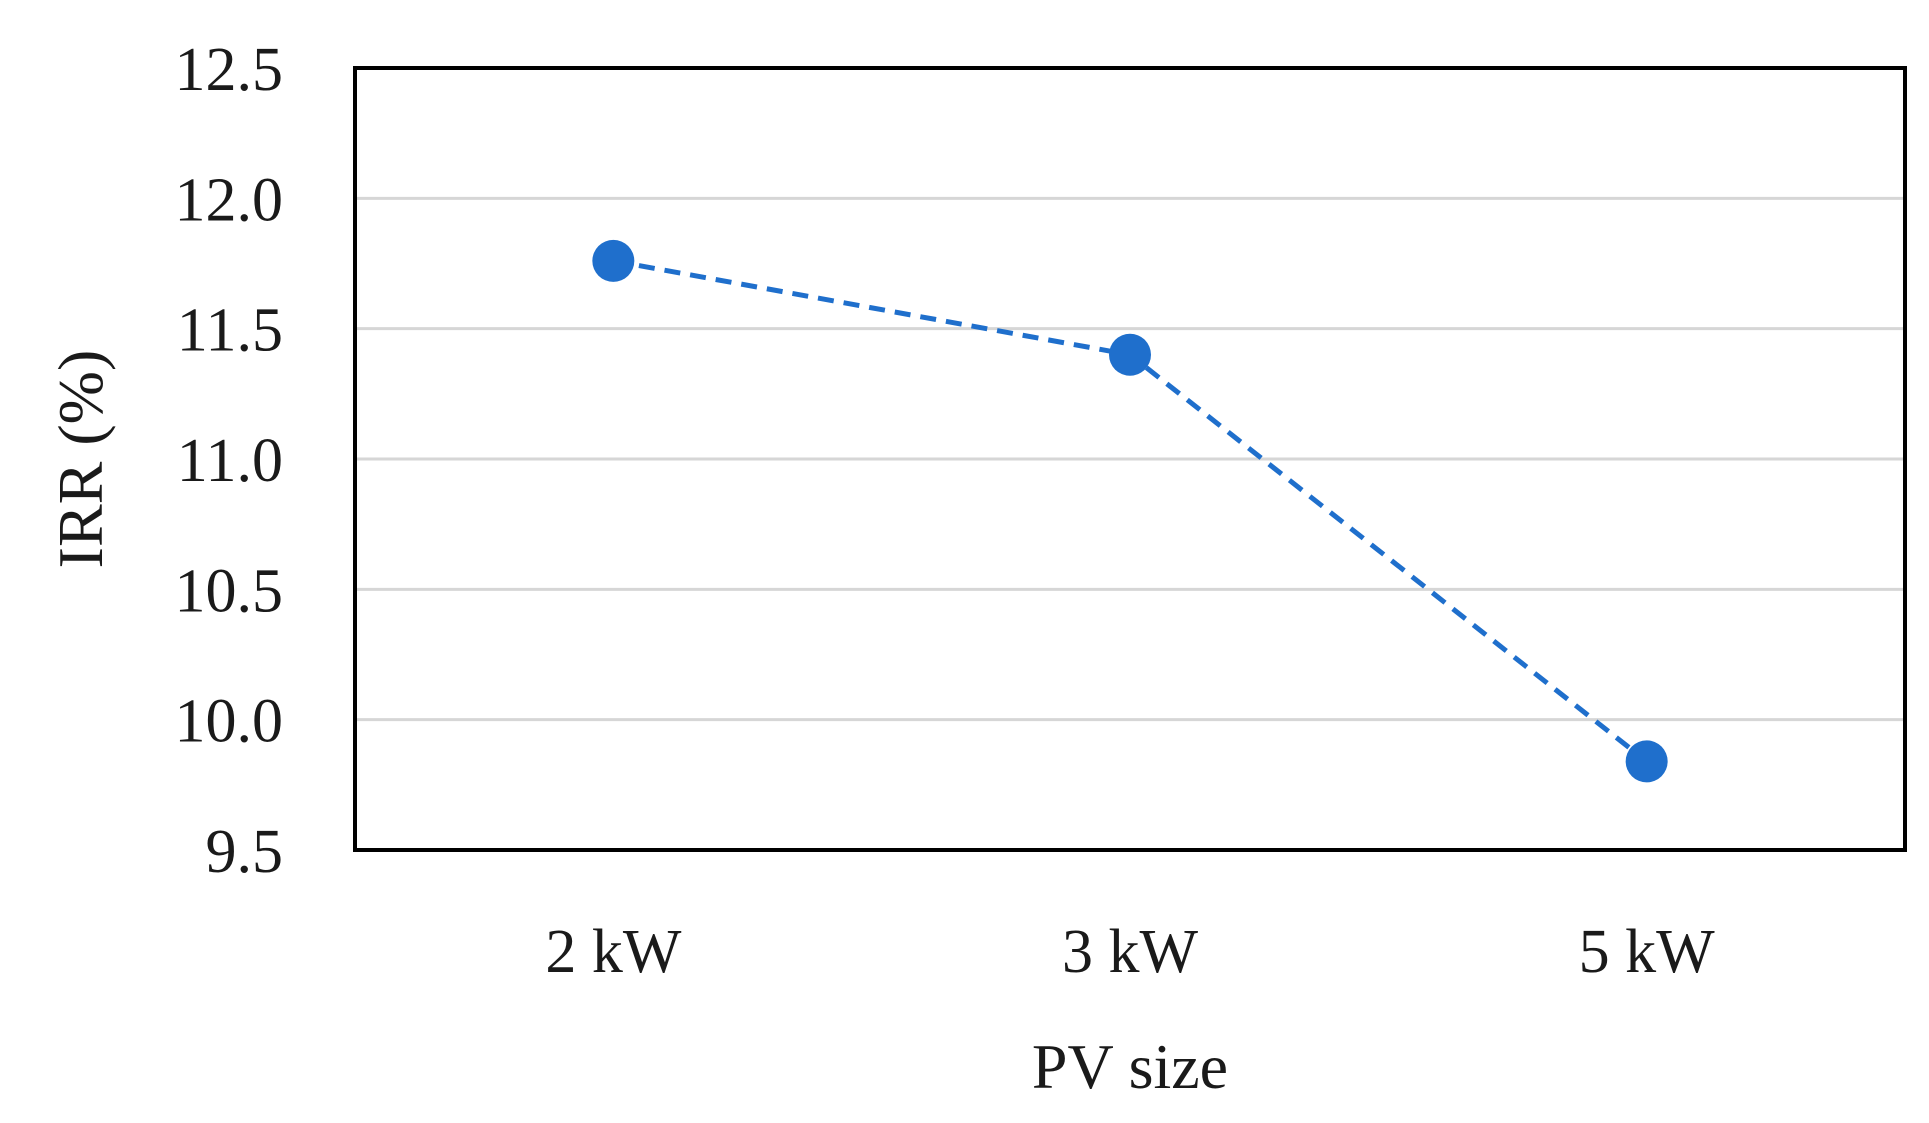  I want to click on data-point-5-kw, so click(1646, 761).